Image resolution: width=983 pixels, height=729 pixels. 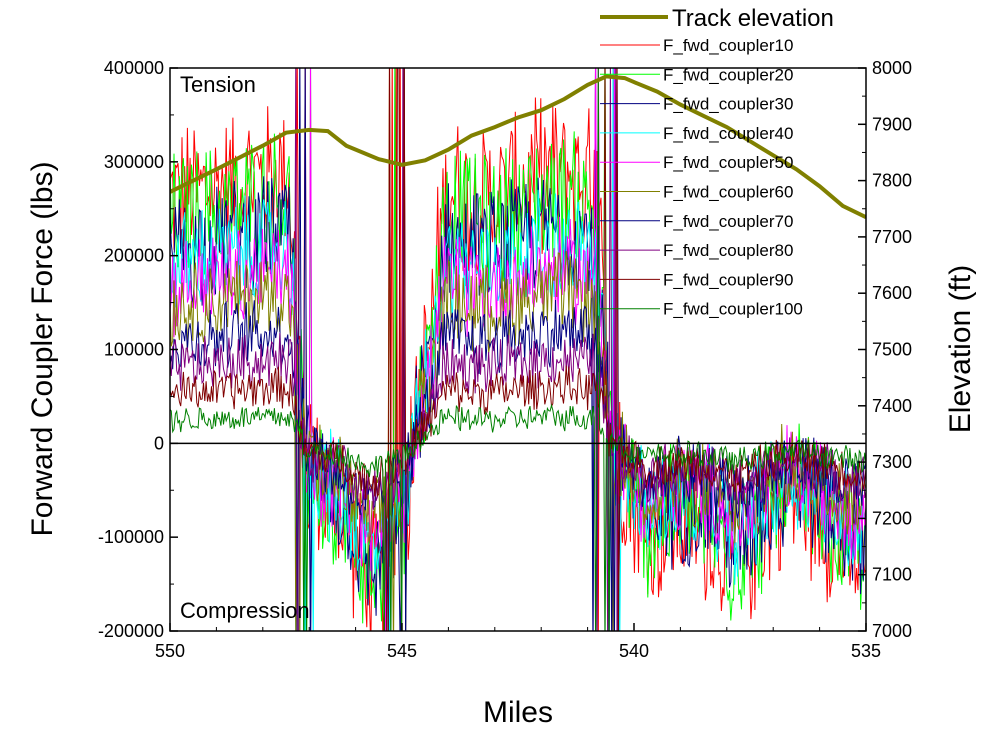 I want to click on track-elevation-line, so click(x=518, y=146).